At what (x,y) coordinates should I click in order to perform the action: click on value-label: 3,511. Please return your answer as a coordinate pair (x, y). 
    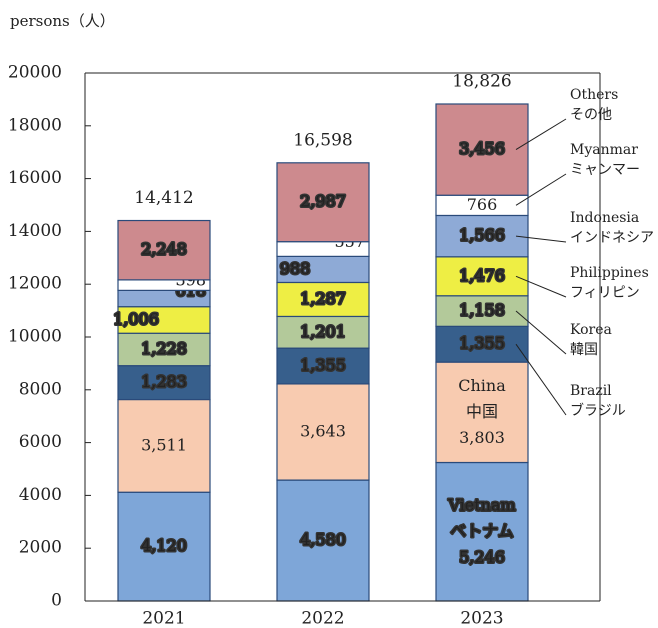
    Looking at the image, I should click on (164, 444).